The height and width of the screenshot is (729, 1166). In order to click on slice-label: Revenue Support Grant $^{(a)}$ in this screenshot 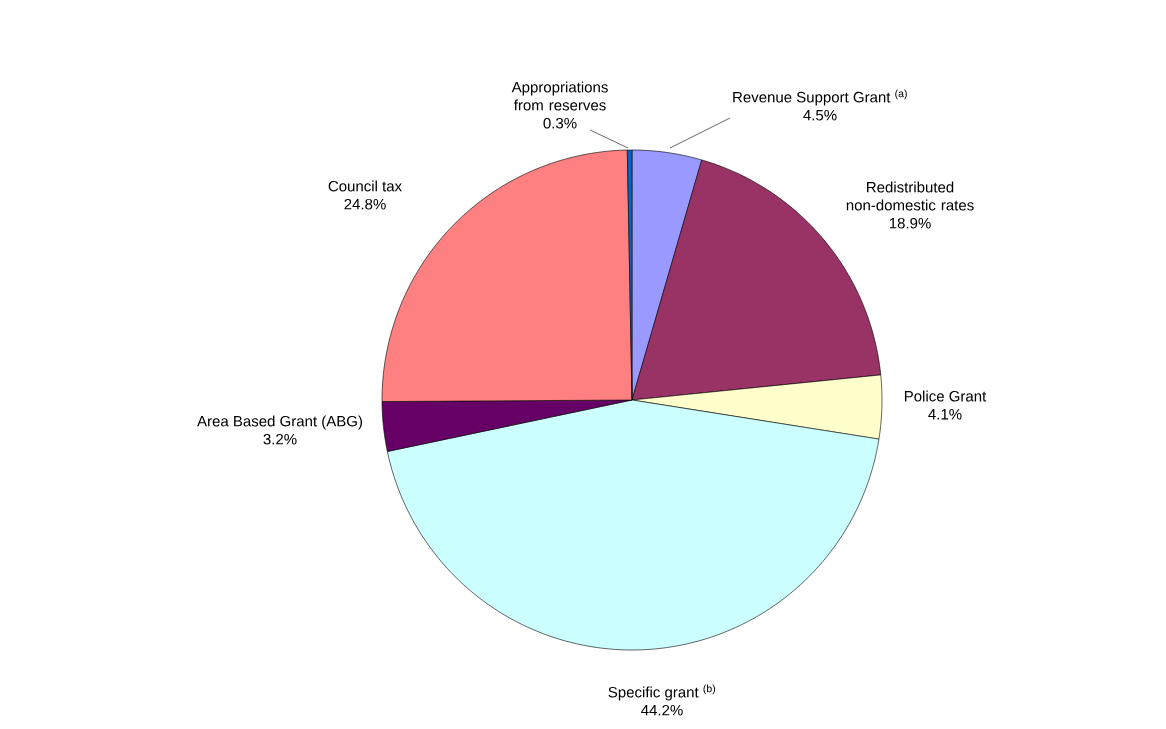, I will do `click(820, 97)`.